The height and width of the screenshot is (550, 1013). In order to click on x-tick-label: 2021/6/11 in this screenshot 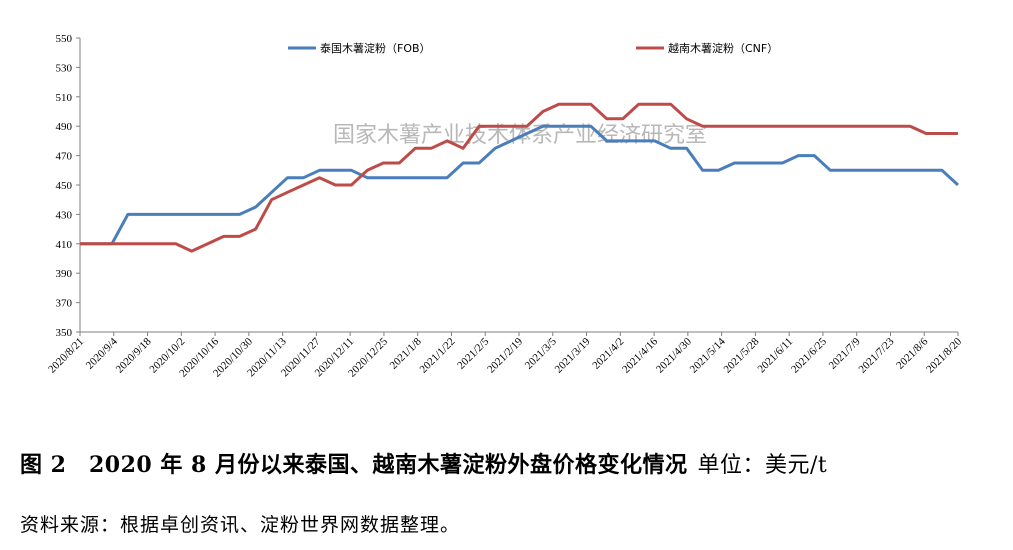, I will do `click(776, 356)`.